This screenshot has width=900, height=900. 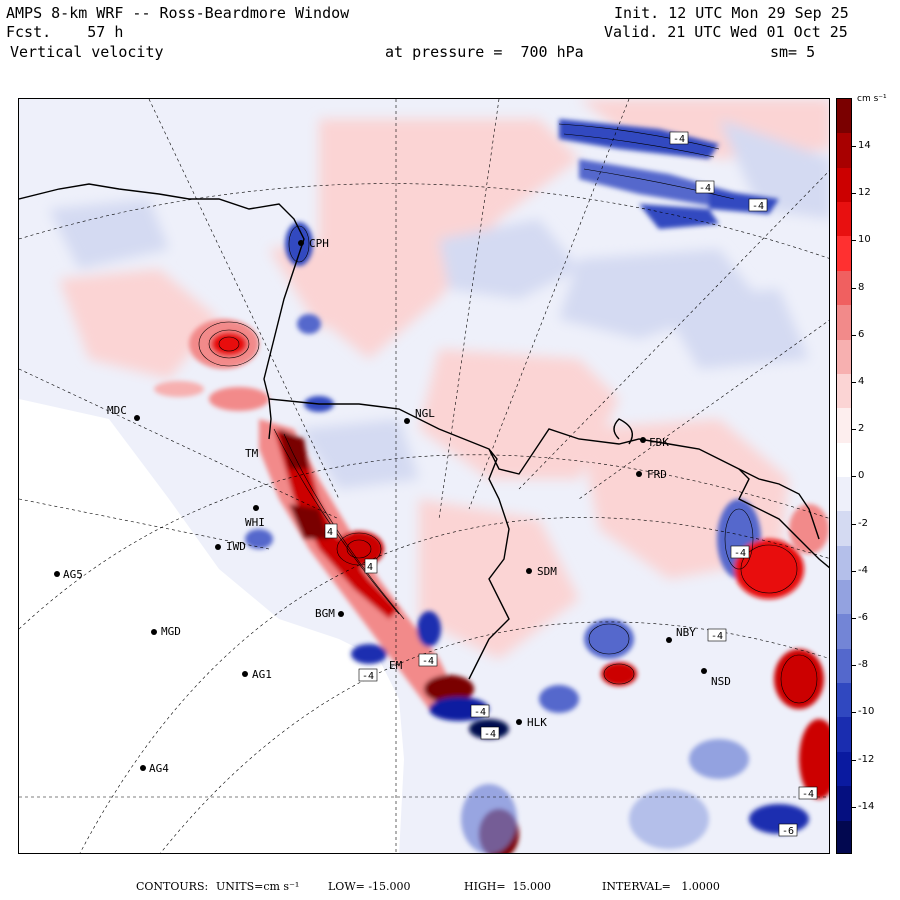 What do you see at coordinates (396, 665) in the screenshot?
I see `svg-text: EM` at bounding box center [396, 665].